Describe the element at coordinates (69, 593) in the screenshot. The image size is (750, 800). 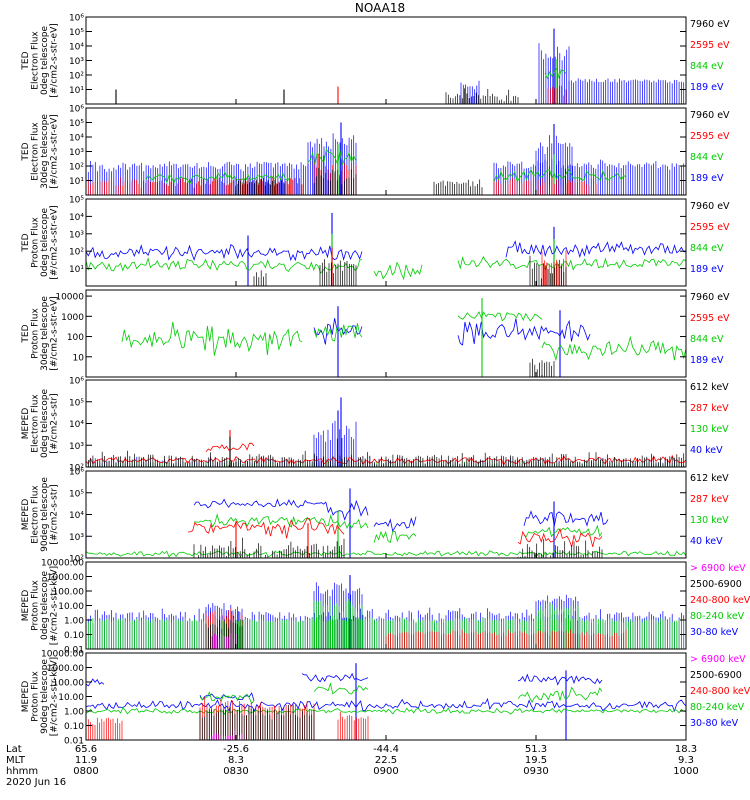
I see `ytick-label-meped-p-0-4: 100.00` at that location.